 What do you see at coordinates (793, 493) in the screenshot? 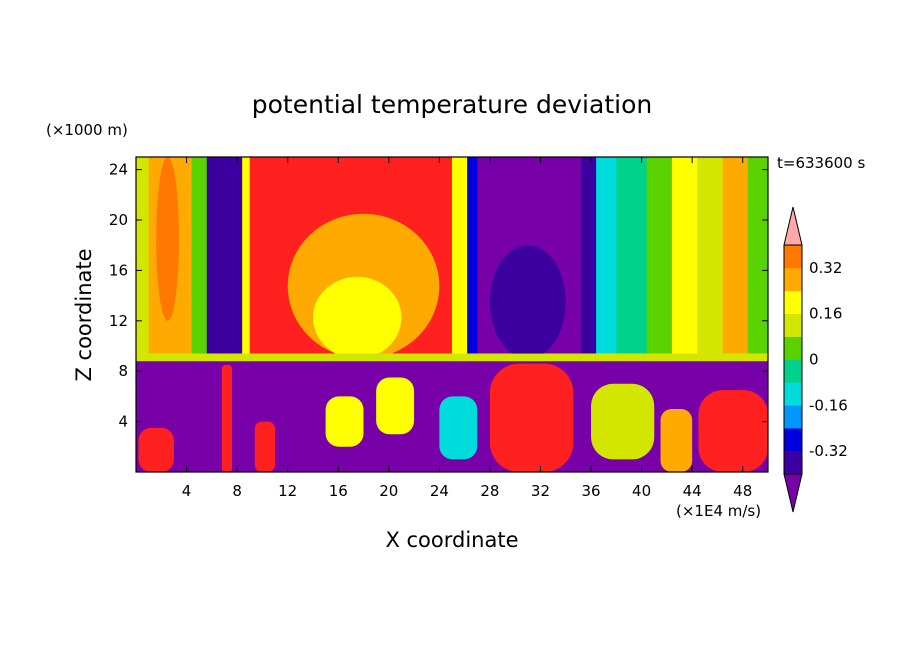
I see `colorbar-bottom-arrow` at bounding box center [793, 493].